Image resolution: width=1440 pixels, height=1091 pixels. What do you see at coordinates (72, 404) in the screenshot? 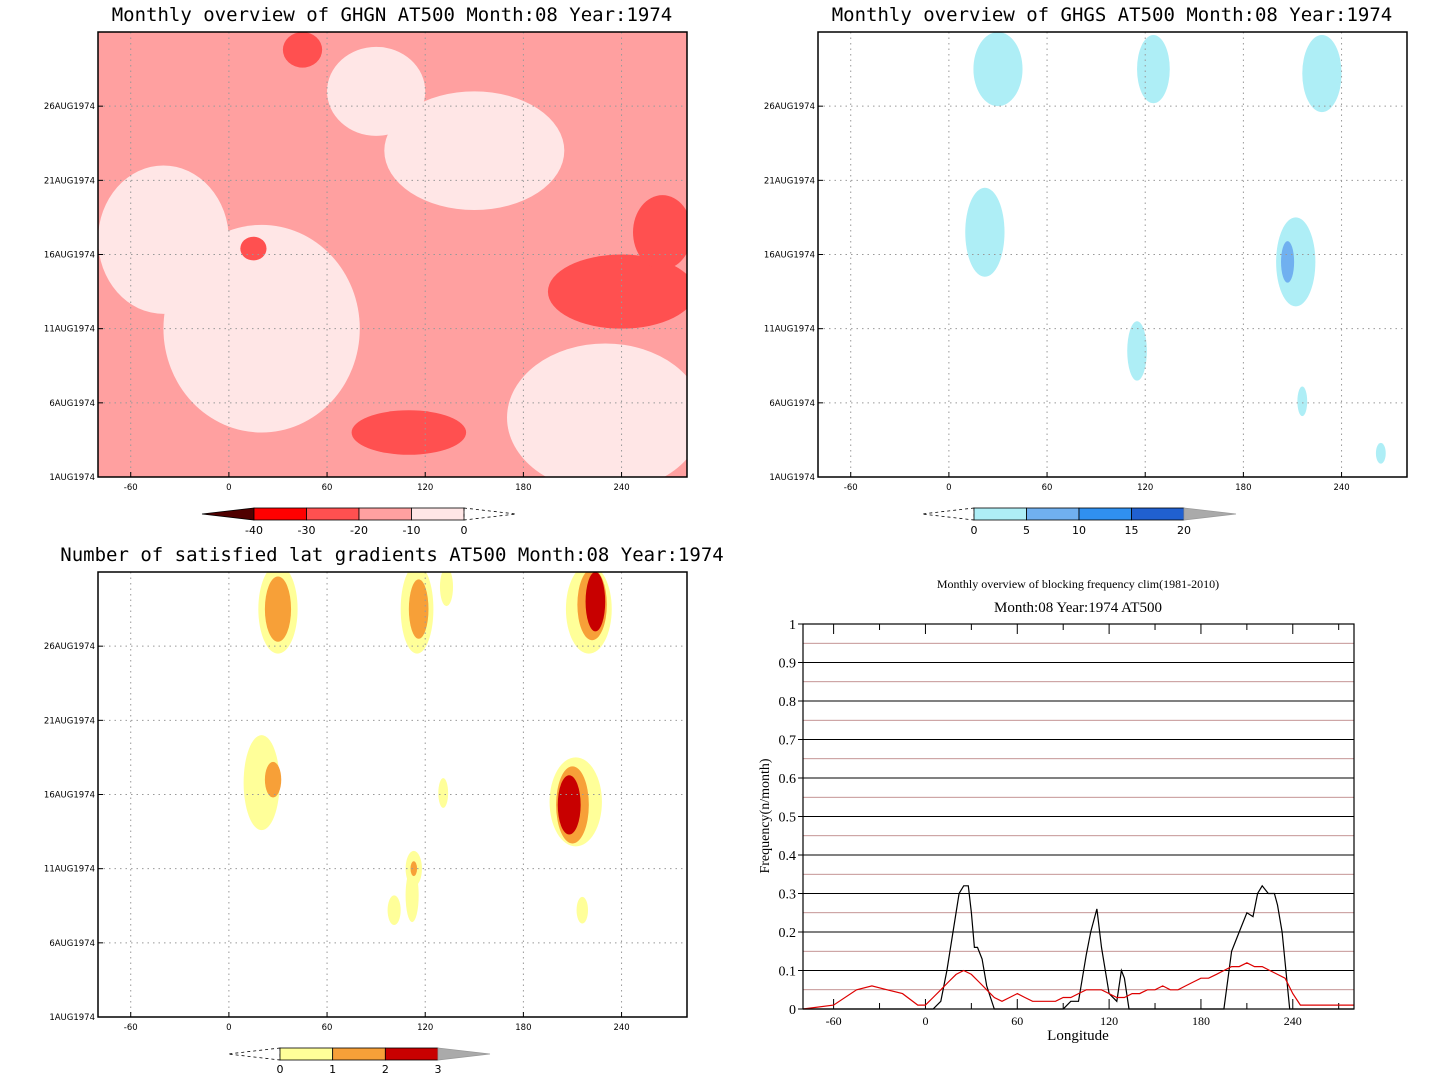
I see `ghgn-ytick-label-1: 6AUG1974` at bounding box center [72, 404].